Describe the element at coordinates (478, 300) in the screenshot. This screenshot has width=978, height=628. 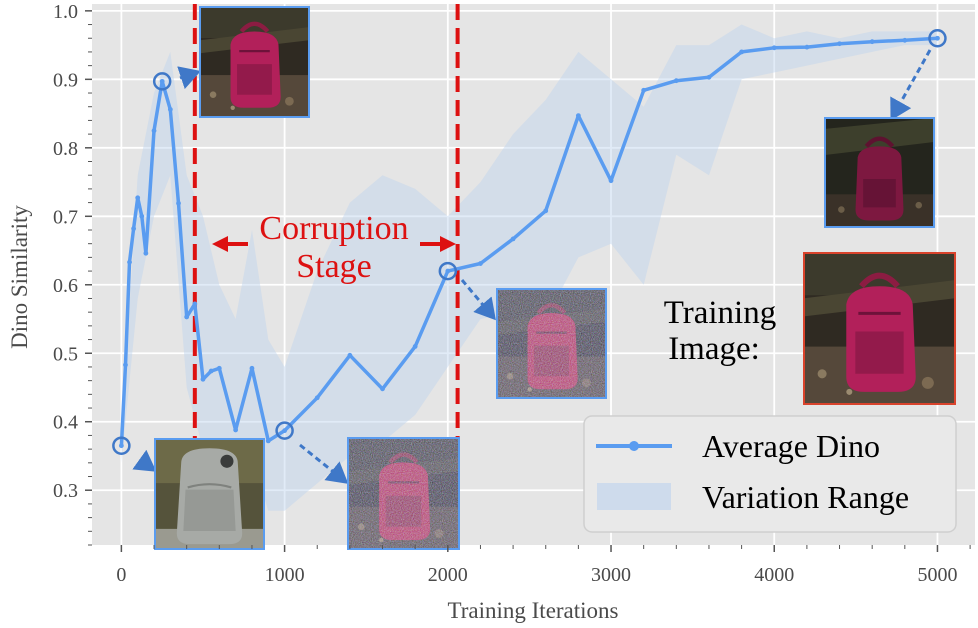
I see `callout-arrow-2000` at that location.